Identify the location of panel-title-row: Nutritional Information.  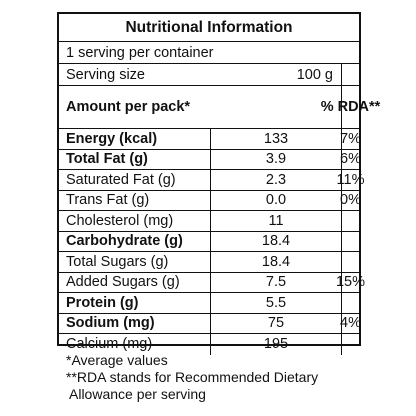
(209, 28).